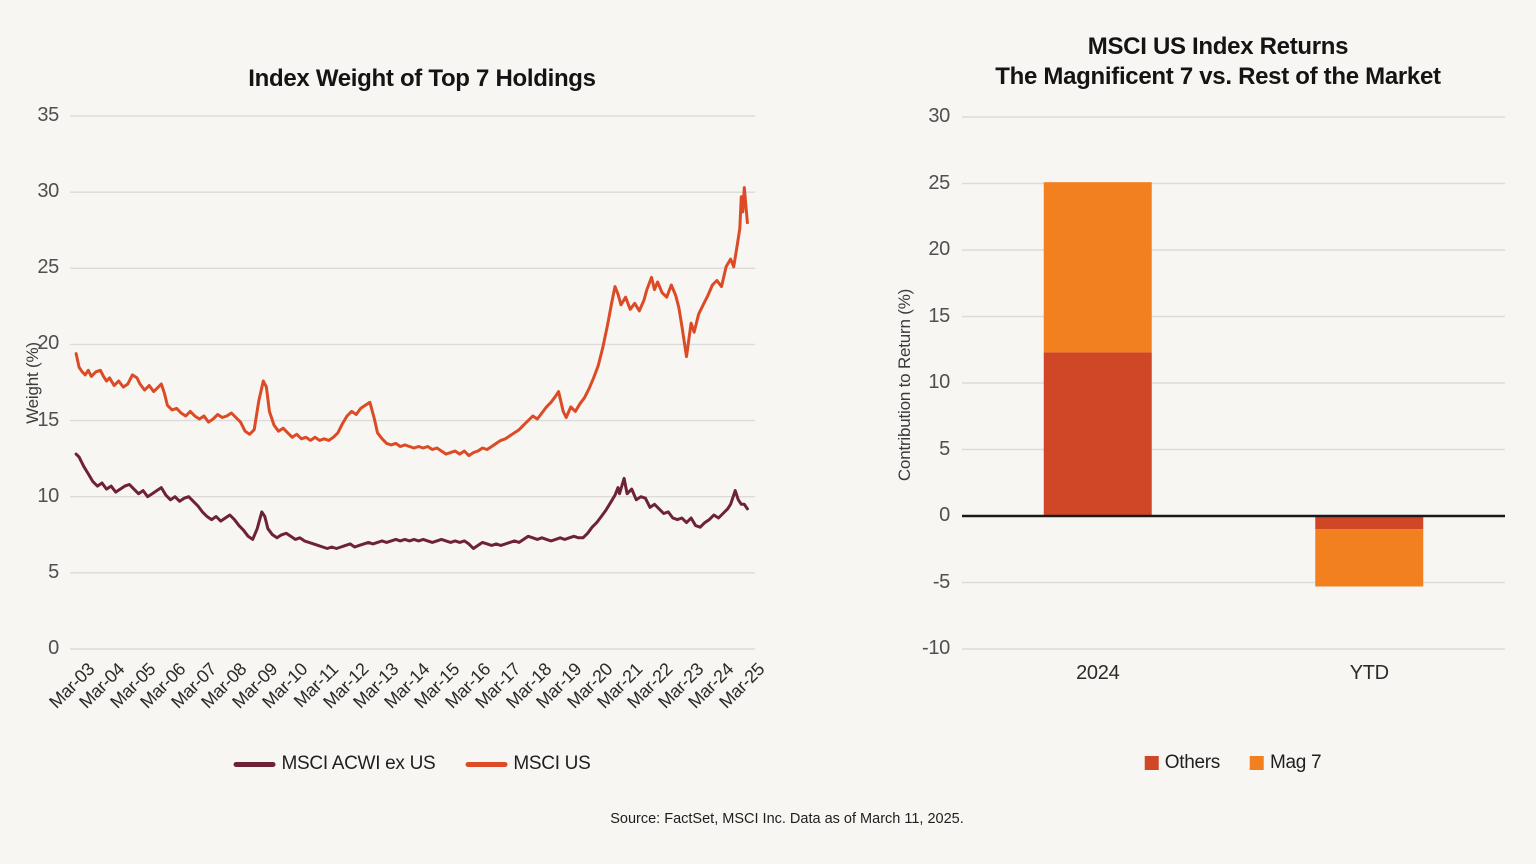 Image resolution: width=1536 pixels, height=864 pixels. What do you see at coordinates (1295, 762) in the screenshot?
I see `legend-label: Mag 7` at bounding box center [1295, 762].